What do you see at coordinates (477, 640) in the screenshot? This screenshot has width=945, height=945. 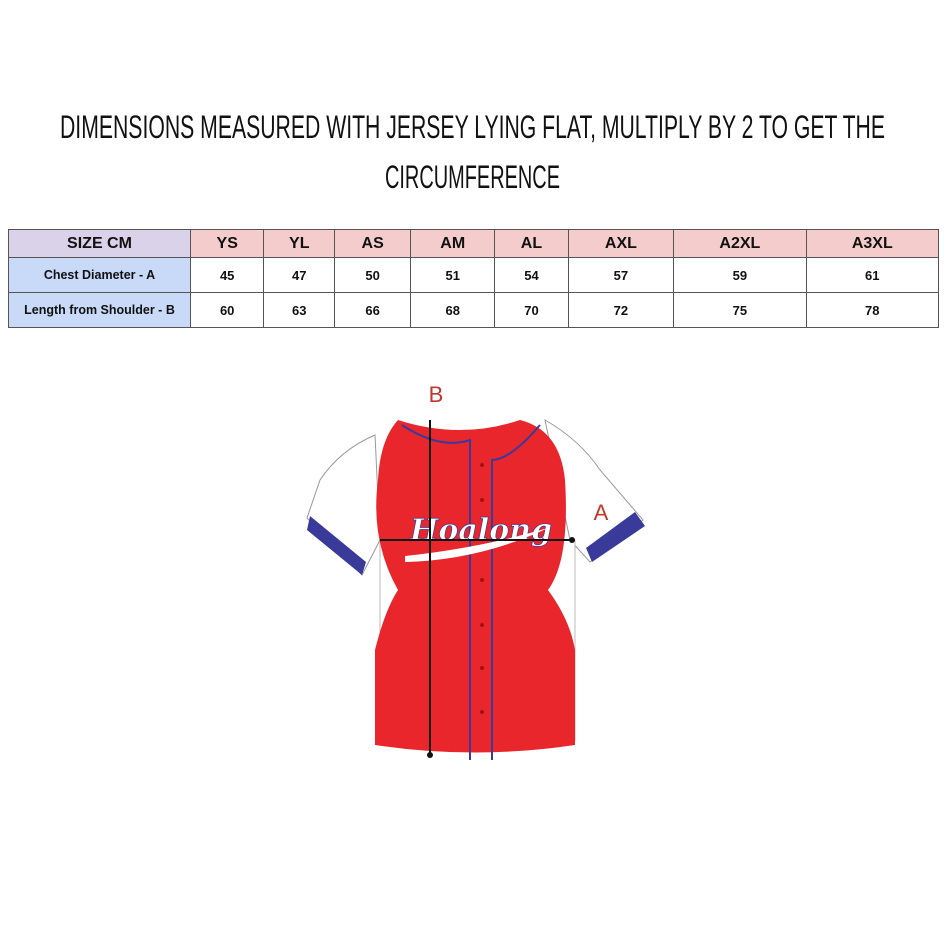 I see `side-panels` at bounding box center [477, 640].